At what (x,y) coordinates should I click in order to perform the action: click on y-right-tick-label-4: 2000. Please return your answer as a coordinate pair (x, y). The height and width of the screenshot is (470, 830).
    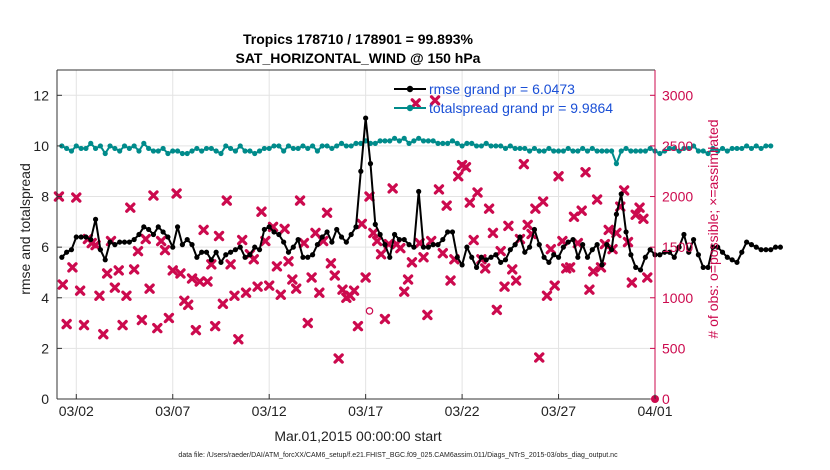
    Looking at the image, I should click on (677, 197).